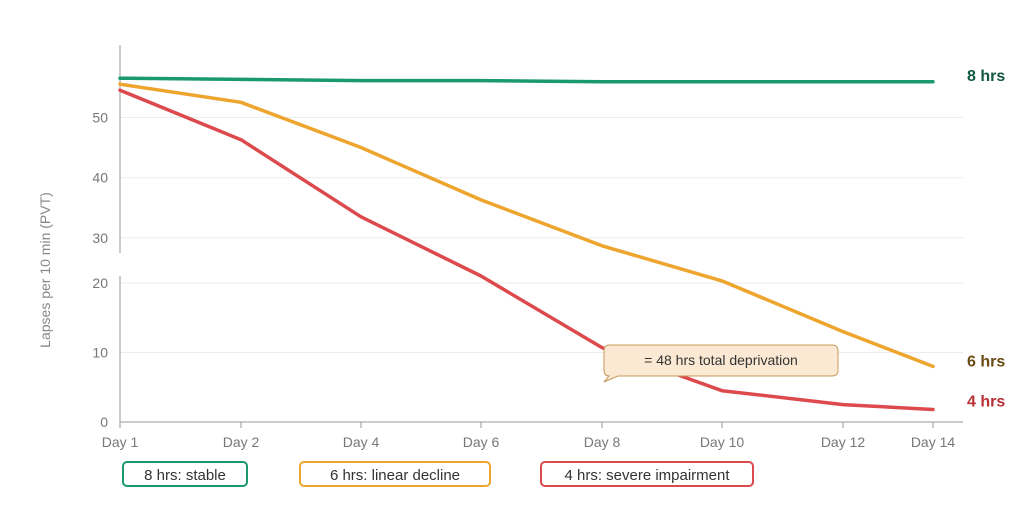 Image resolution: width=1024 pixels, height=517 pixels. I want to click on legend-label: 6 hrs: linear decline, so click(395, 475).